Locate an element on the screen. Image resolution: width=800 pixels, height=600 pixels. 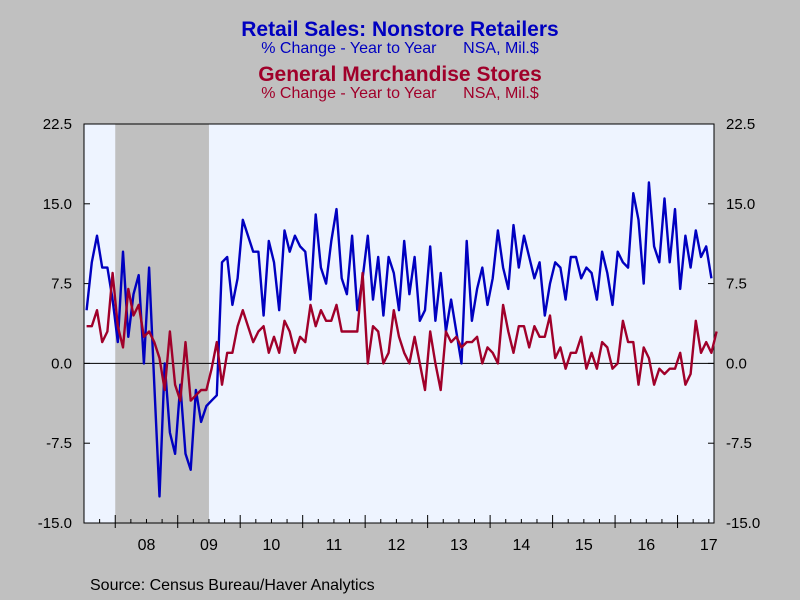
y-tick-label-left: 15.0 is located at coordinates (57, 204).